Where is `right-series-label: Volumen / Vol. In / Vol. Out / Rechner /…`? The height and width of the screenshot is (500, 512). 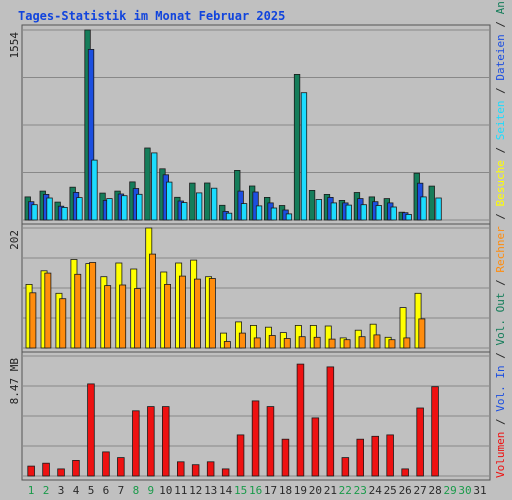 right-series-label: Volumen / Vol. In / Vol. Out / Rechner /… is located at coordinates (500, 239).